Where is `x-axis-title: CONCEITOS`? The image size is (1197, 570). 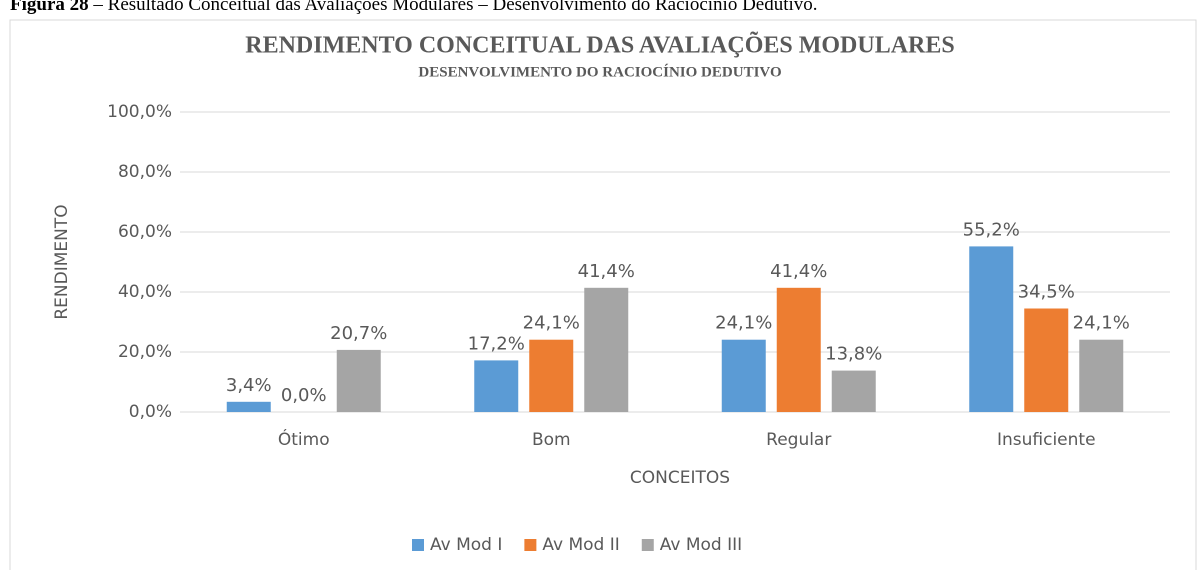
x-axis-title: CONCEITOS is located at coordinates (680, 478).